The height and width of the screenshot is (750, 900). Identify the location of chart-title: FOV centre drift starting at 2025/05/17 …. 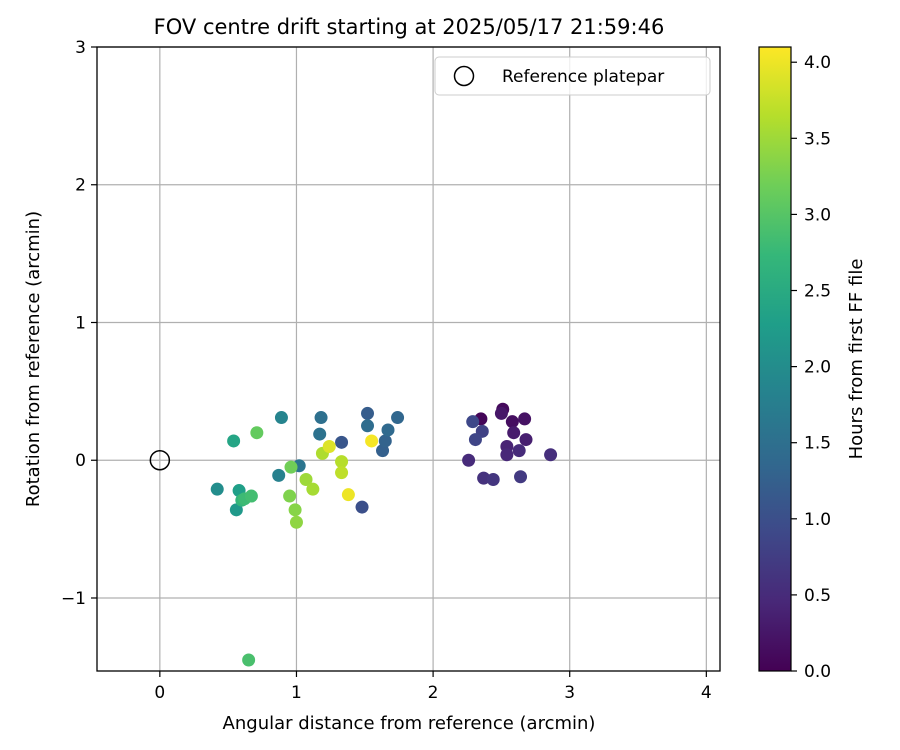
(409, 27).